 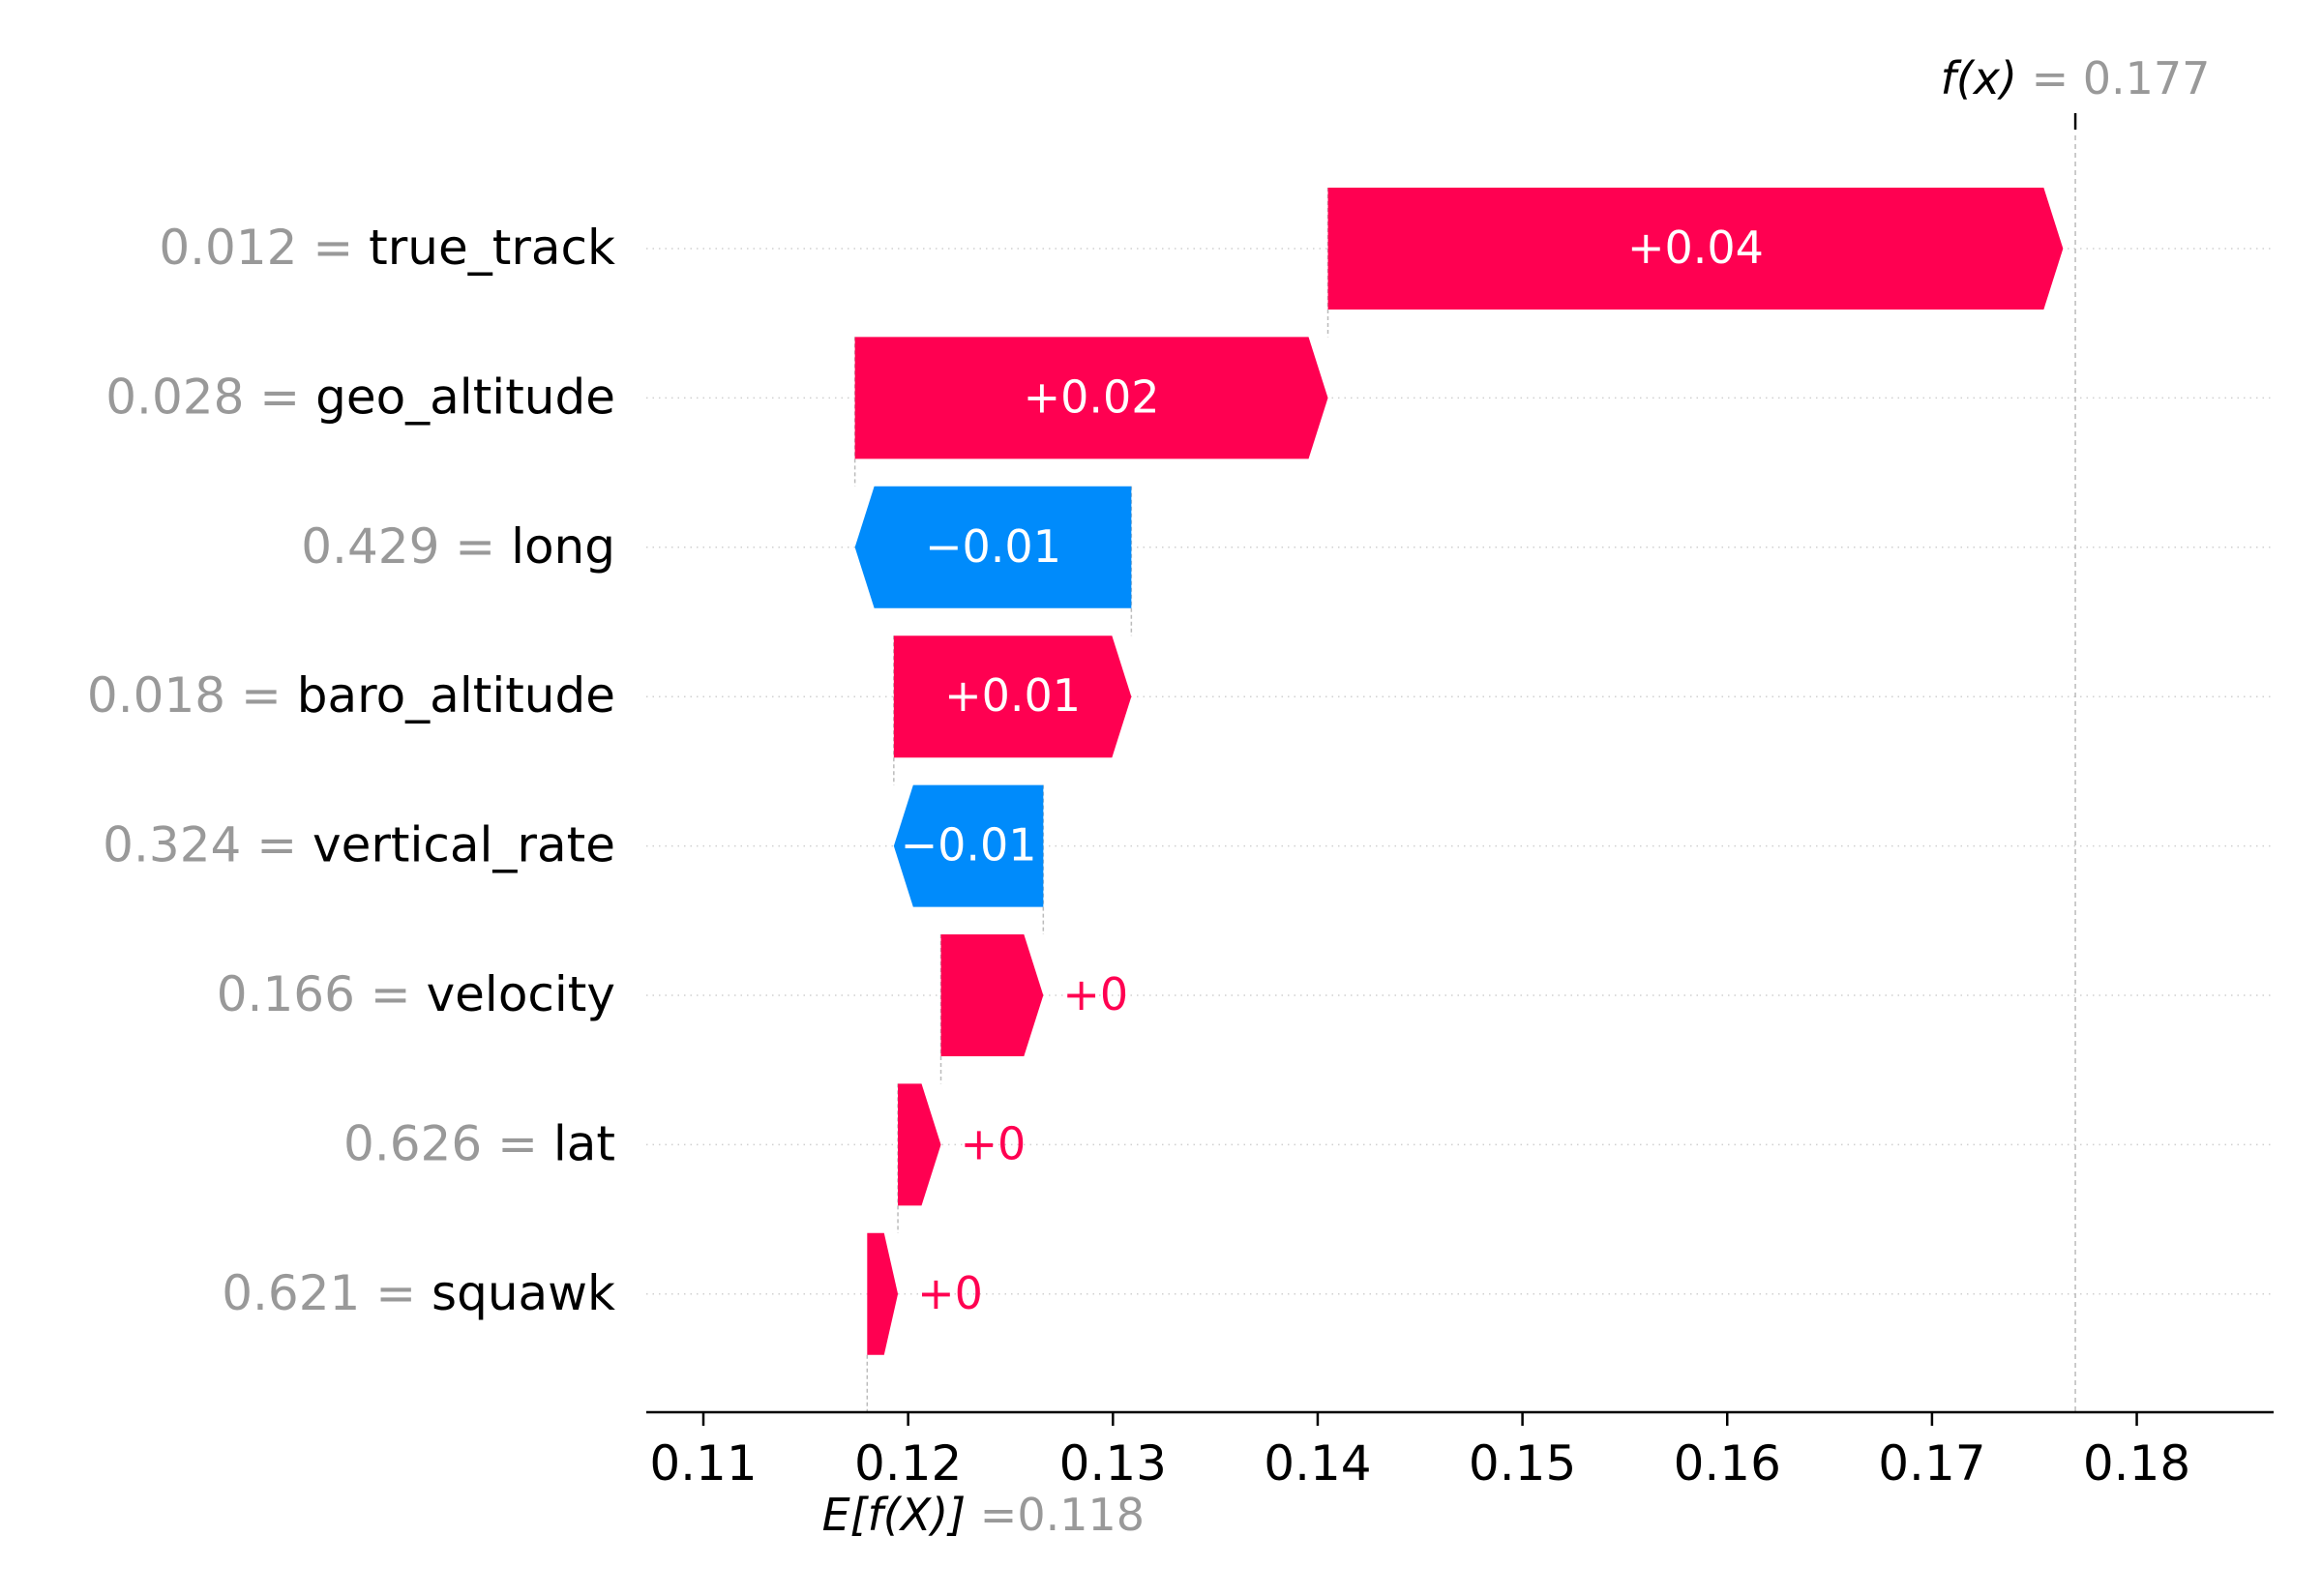 What do you see at coordinates (1113, 1463) in the screenshot?
I see `x-tick-label: 0.13` at bounding box center [1113, 1463].